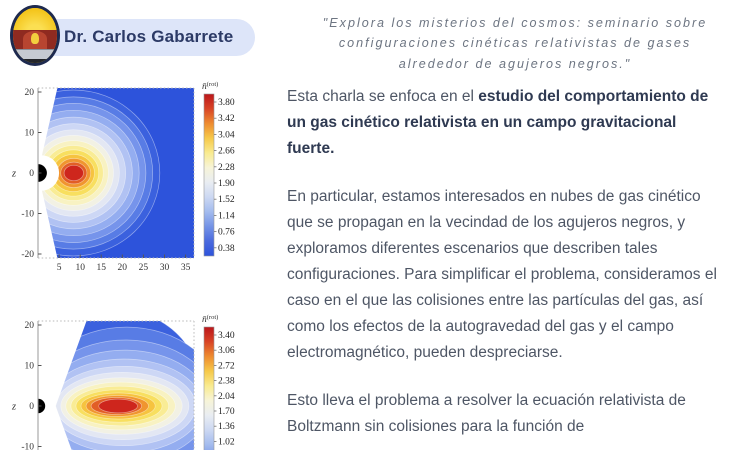  I want to click on logo-banner-shape, so click(35, 60).